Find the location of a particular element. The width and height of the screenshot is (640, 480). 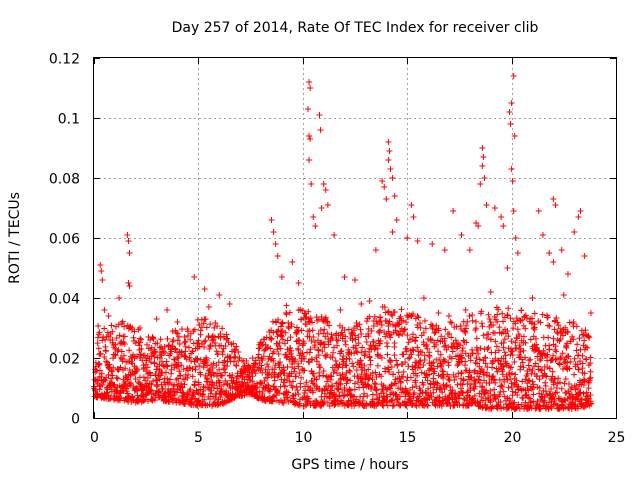

y-tick-label: 0.1 is located at coordinates (69, 120).